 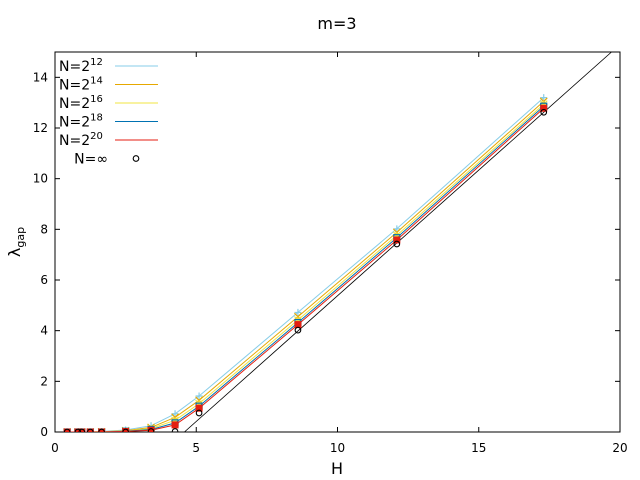 What do you see at coordinates (336, 23) in the screenshot?
I see `chart-title: m=3` at bounding box center [336, 23].